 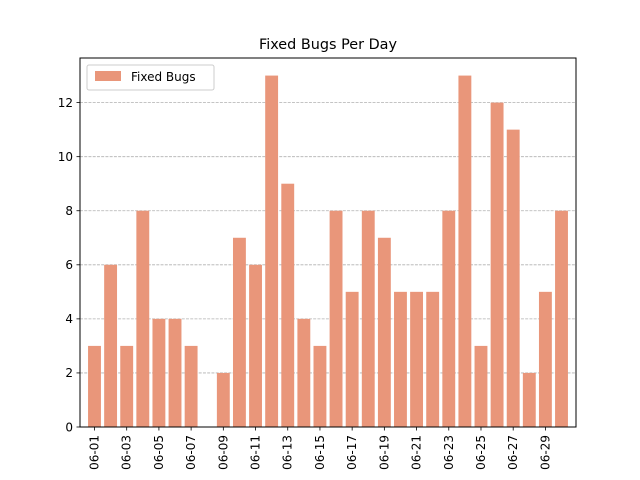 I want to click on y-tick-label: 2, so click(x=69, y=373).